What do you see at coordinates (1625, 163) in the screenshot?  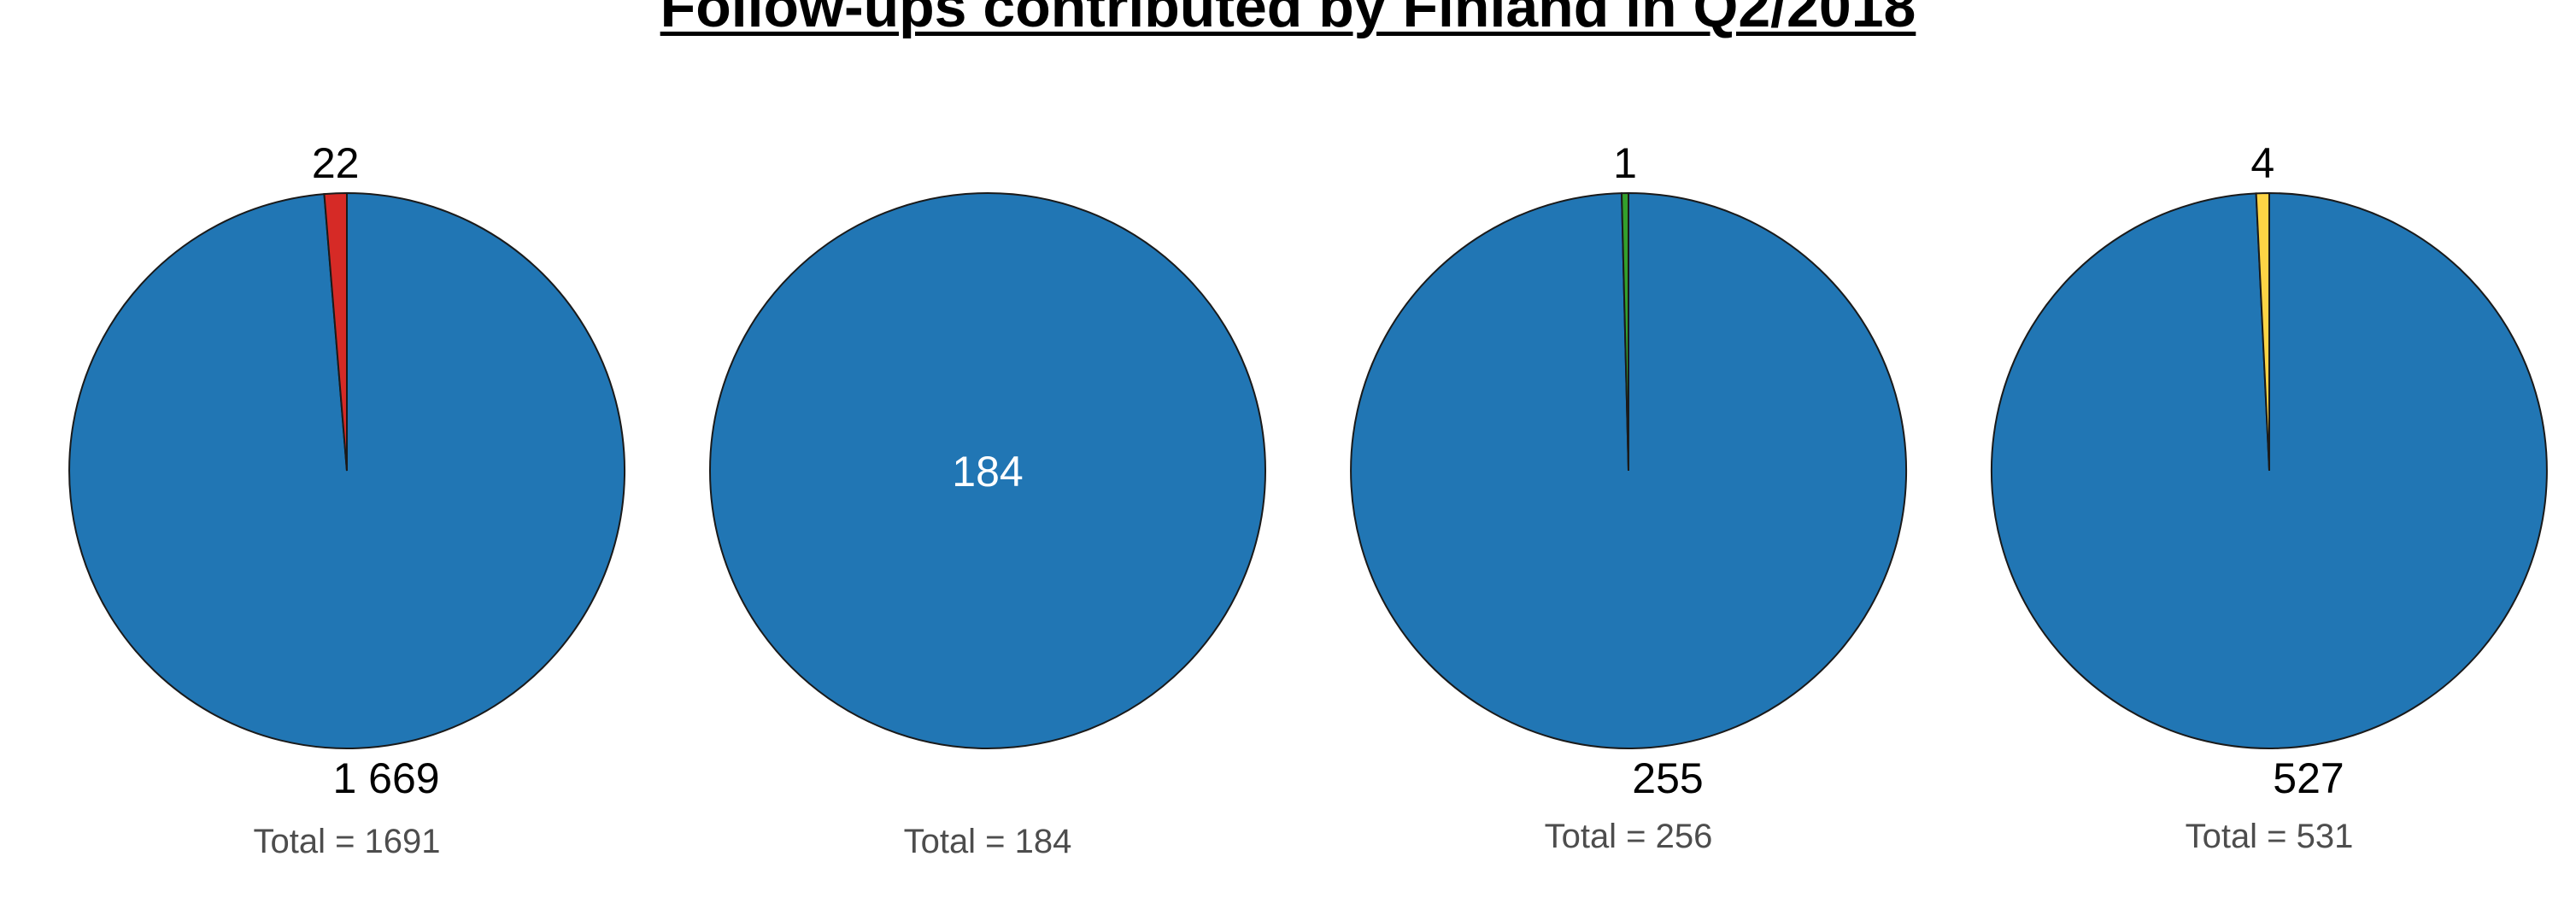 I see `slice-label: 1` at bounding box center [1625, 163].